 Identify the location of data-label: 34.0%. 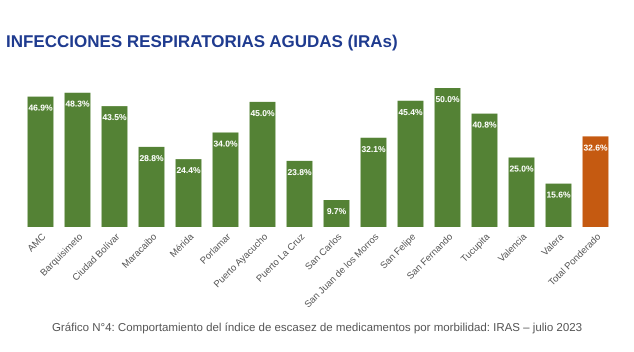
(225, 143).